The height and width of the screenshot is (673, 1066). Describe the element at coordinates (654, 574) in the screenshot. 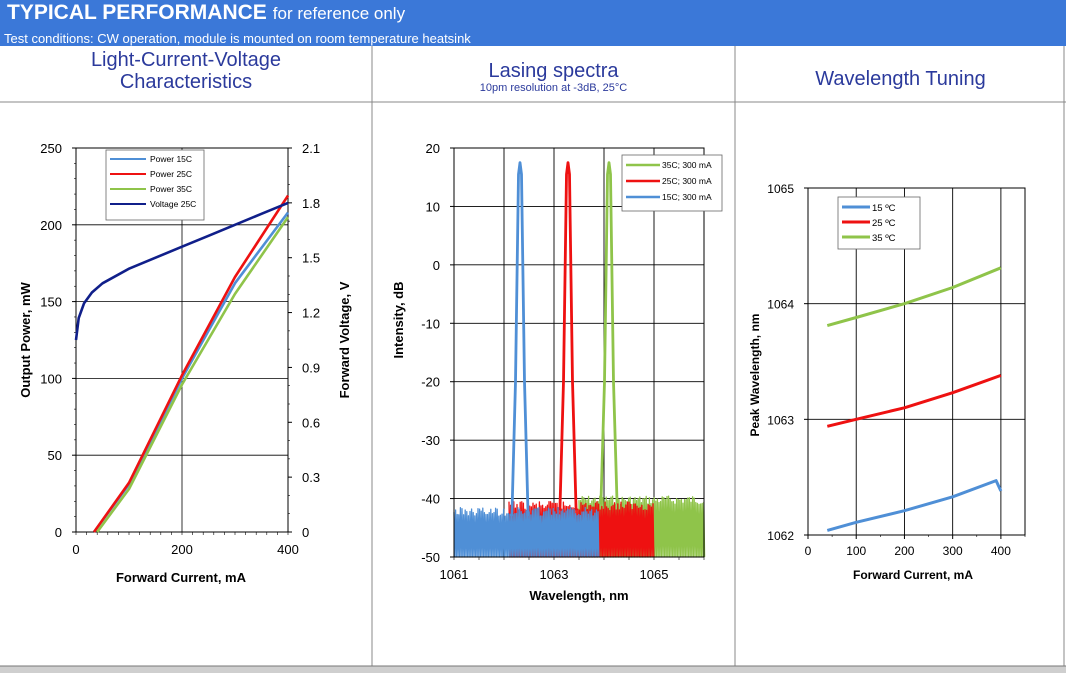

I see `tick-label-x: 1065` at that location.